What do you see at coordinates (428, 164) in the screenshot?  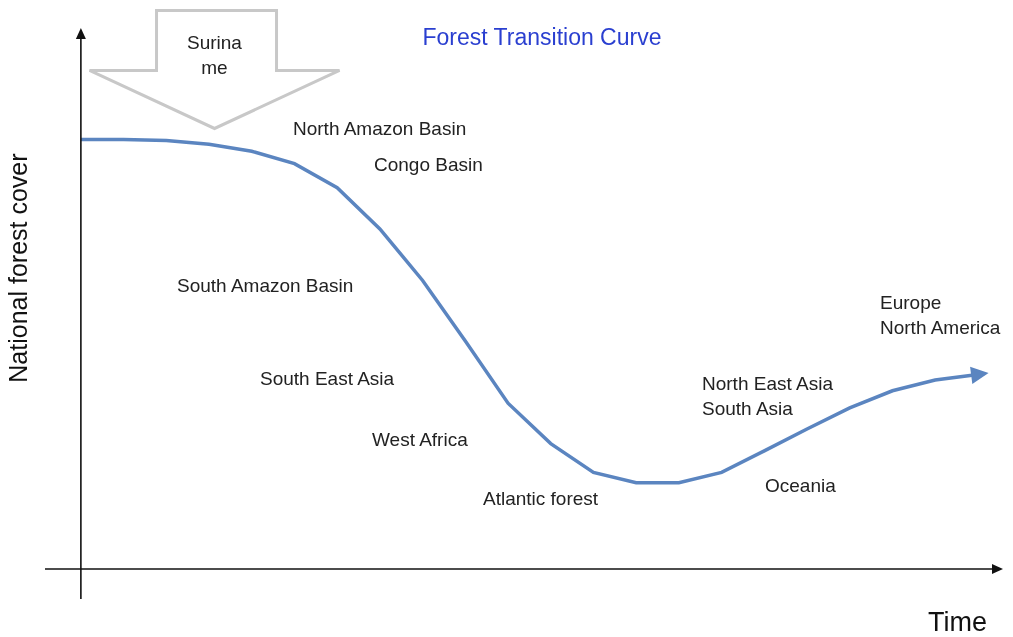 I see `annotation: Congo Basin` at bounding box center [428, 164].